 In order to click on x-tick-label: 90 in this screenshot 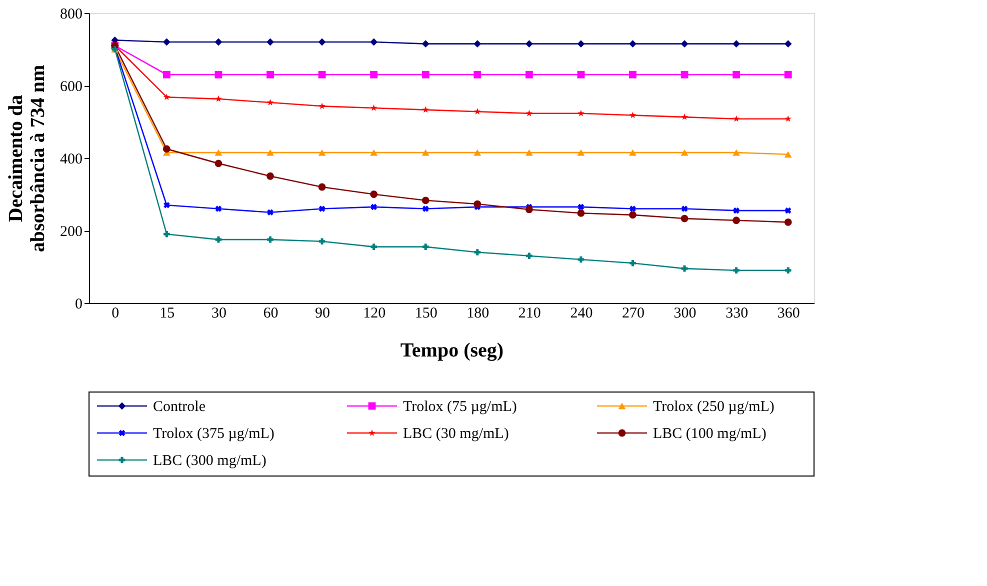, I will do `click(322, 314)`.